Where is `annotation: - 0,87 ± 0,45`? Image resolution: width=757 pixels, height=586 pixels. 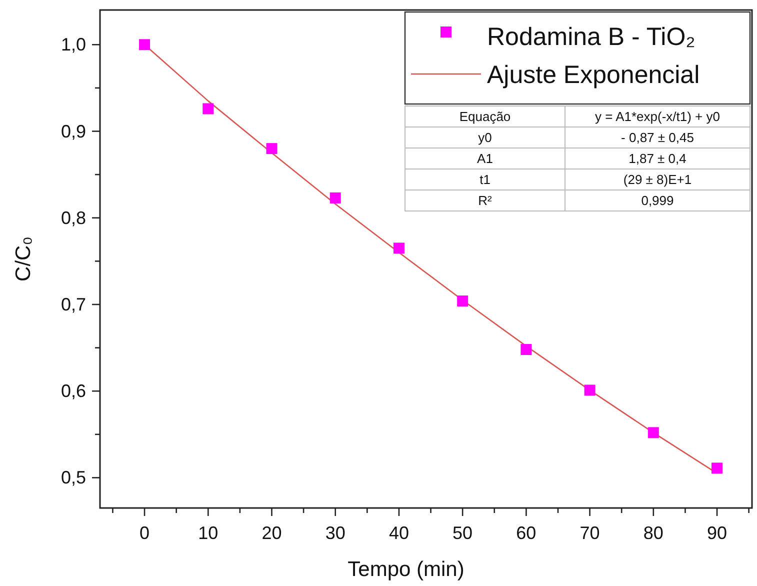 annotation: - 0,87 ± 0,45 is located at coordinates (657, 137).